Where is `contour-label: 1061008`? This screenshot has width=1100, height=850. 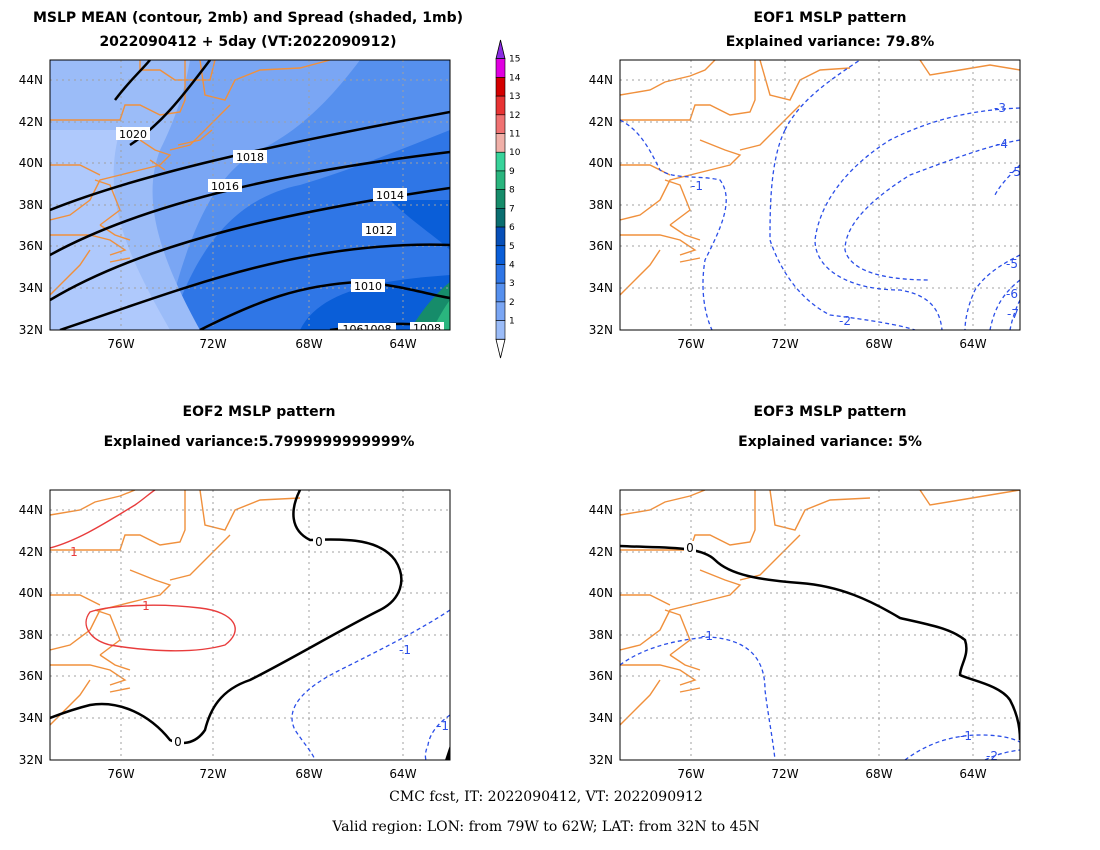
contour-label: 1061008 is located at coordinates (367, 329).